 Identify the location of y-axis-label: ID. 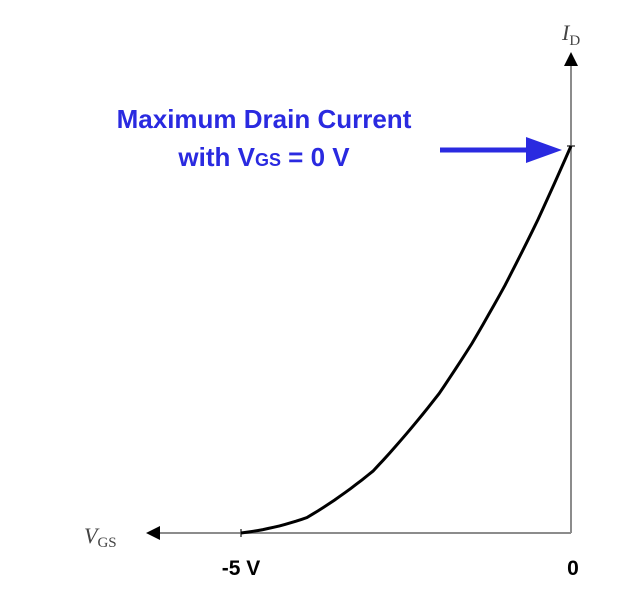
(570, 34).